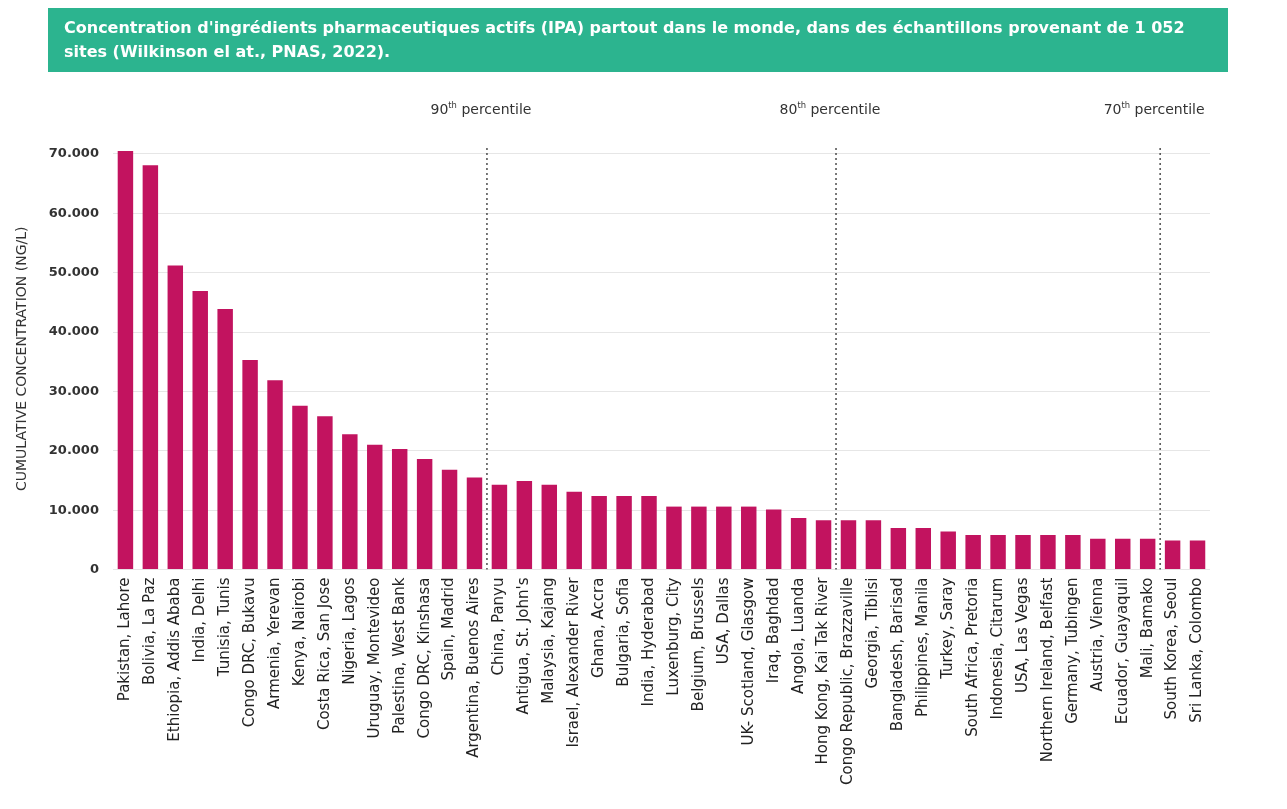  I want to click on x-tick-label: Mali, Bamako, so click(1146, 628).